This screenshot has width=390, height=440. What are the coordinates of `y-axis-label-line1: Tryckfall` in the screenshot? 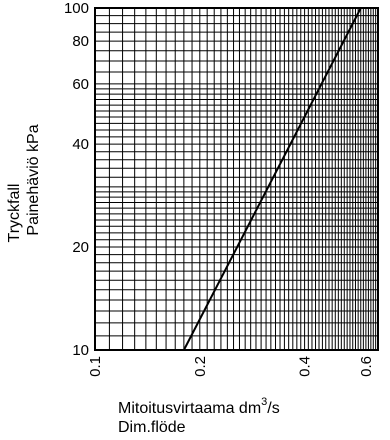 It's located at (14, 213).